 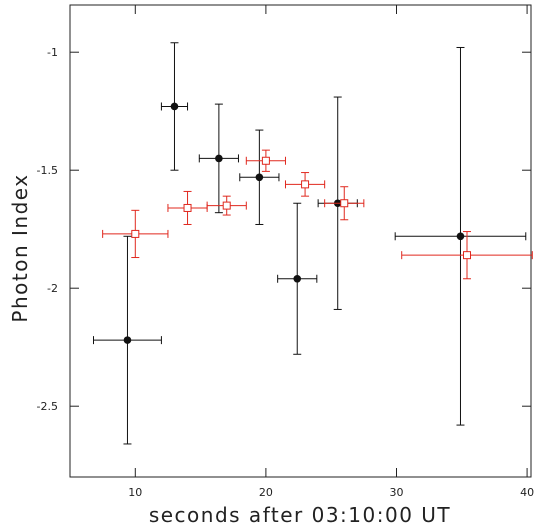 What do you see at coordinates (300, 515) in the screenshot?
I see `x-axis-label: seconds after 03:10:00 UT` at bounding box center [300, 515].